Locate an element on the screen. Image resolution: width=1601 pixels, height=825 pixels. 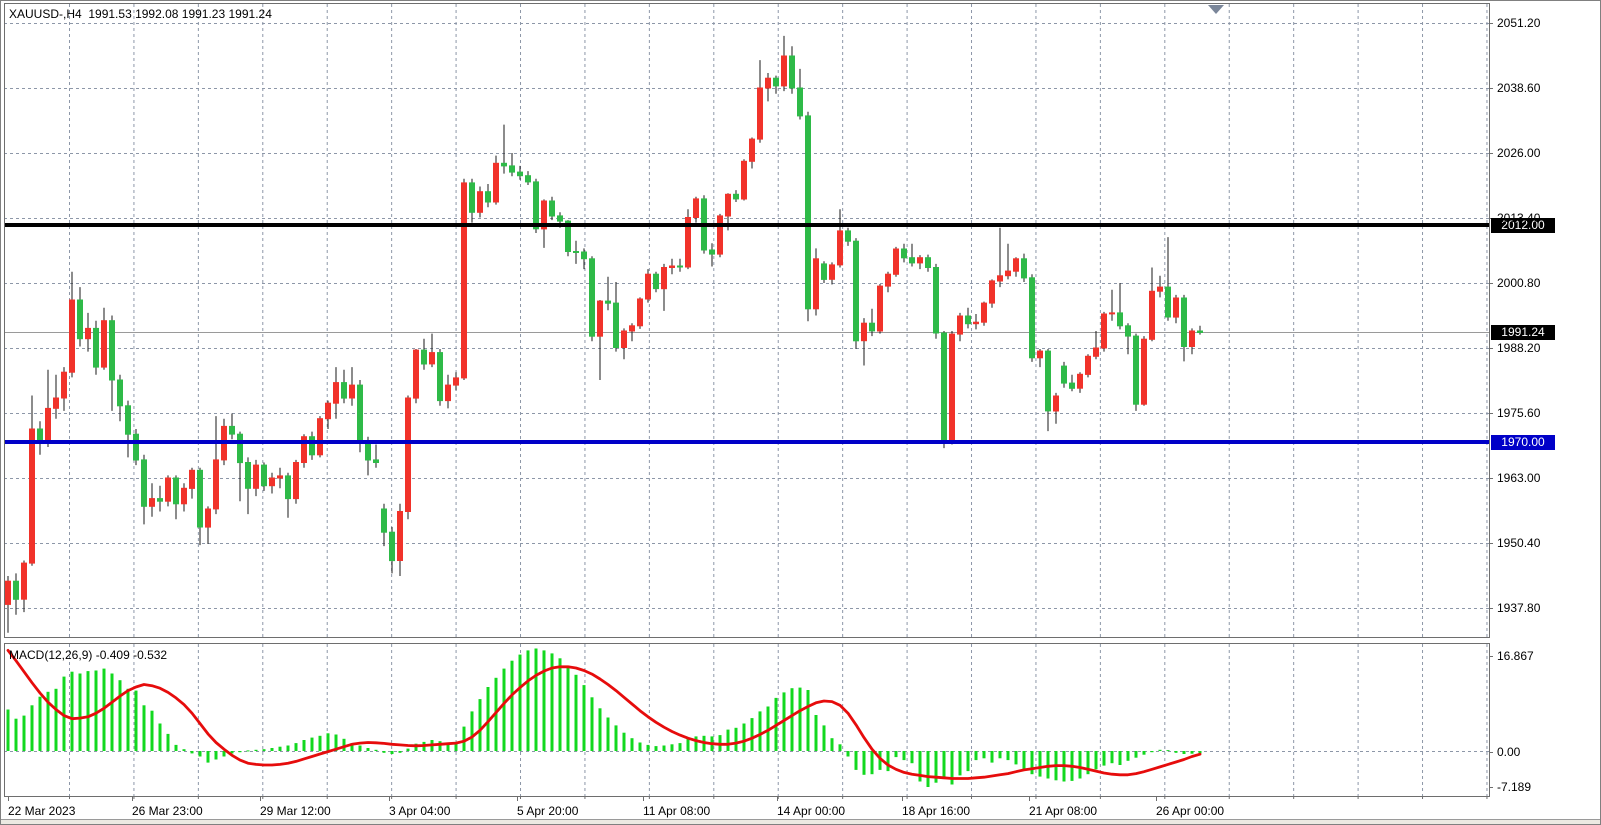
window-bottom-edge is located at coordinates (800, 821).